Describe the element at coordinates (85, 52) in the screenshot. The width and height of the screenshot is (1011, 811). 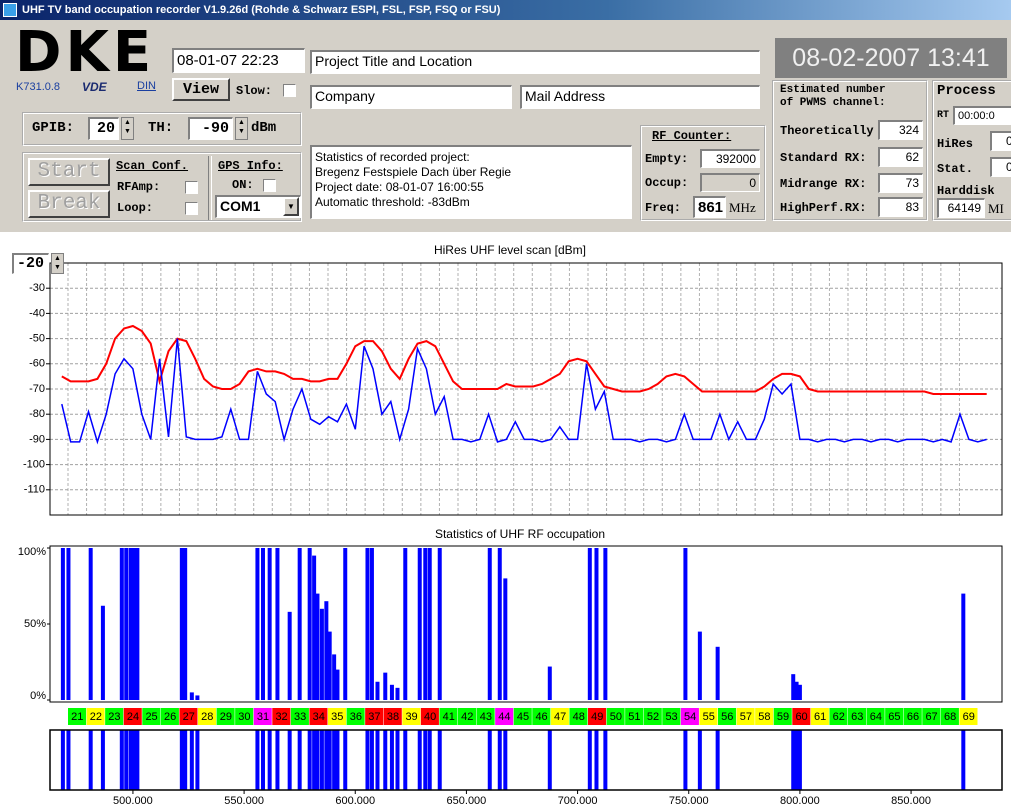
I see `logo-text: DKE` at that location.